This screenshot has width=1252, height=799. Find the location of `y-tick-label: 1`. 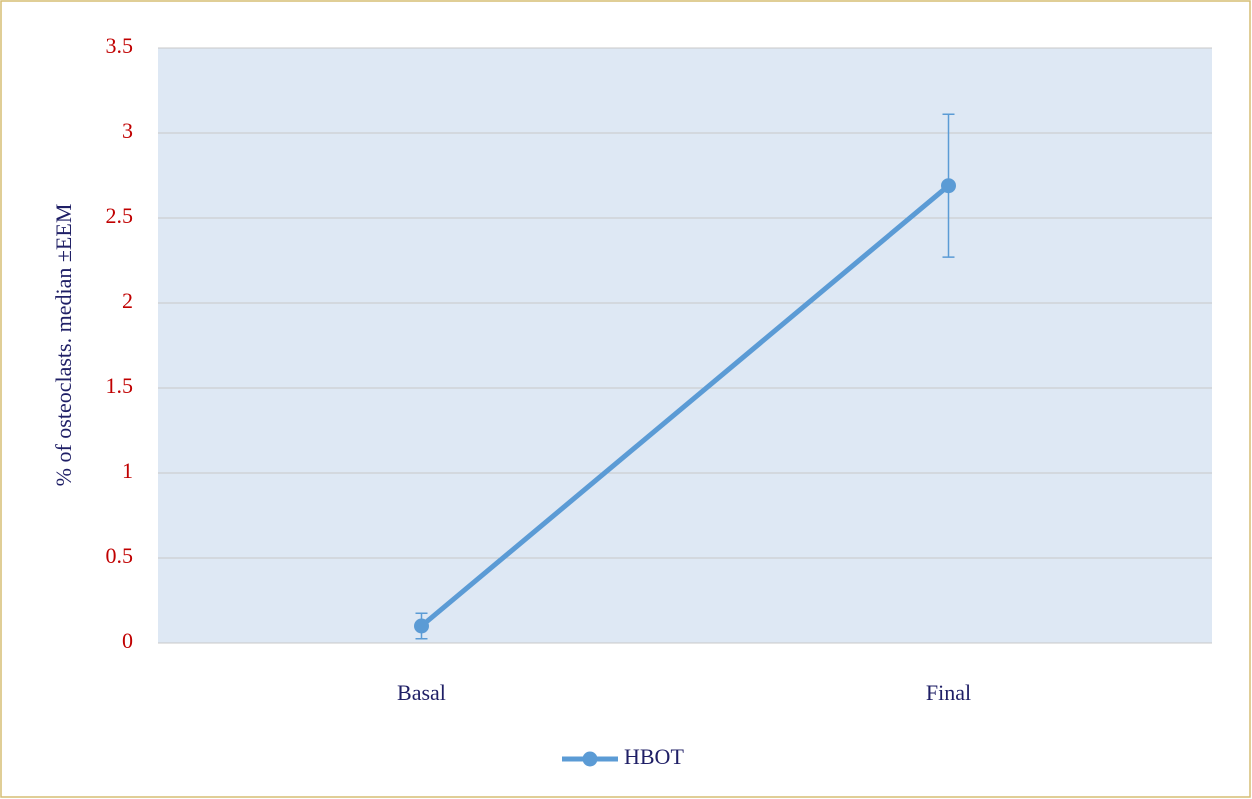

y-tick-label: 1 is located at coordinates (127, 470).